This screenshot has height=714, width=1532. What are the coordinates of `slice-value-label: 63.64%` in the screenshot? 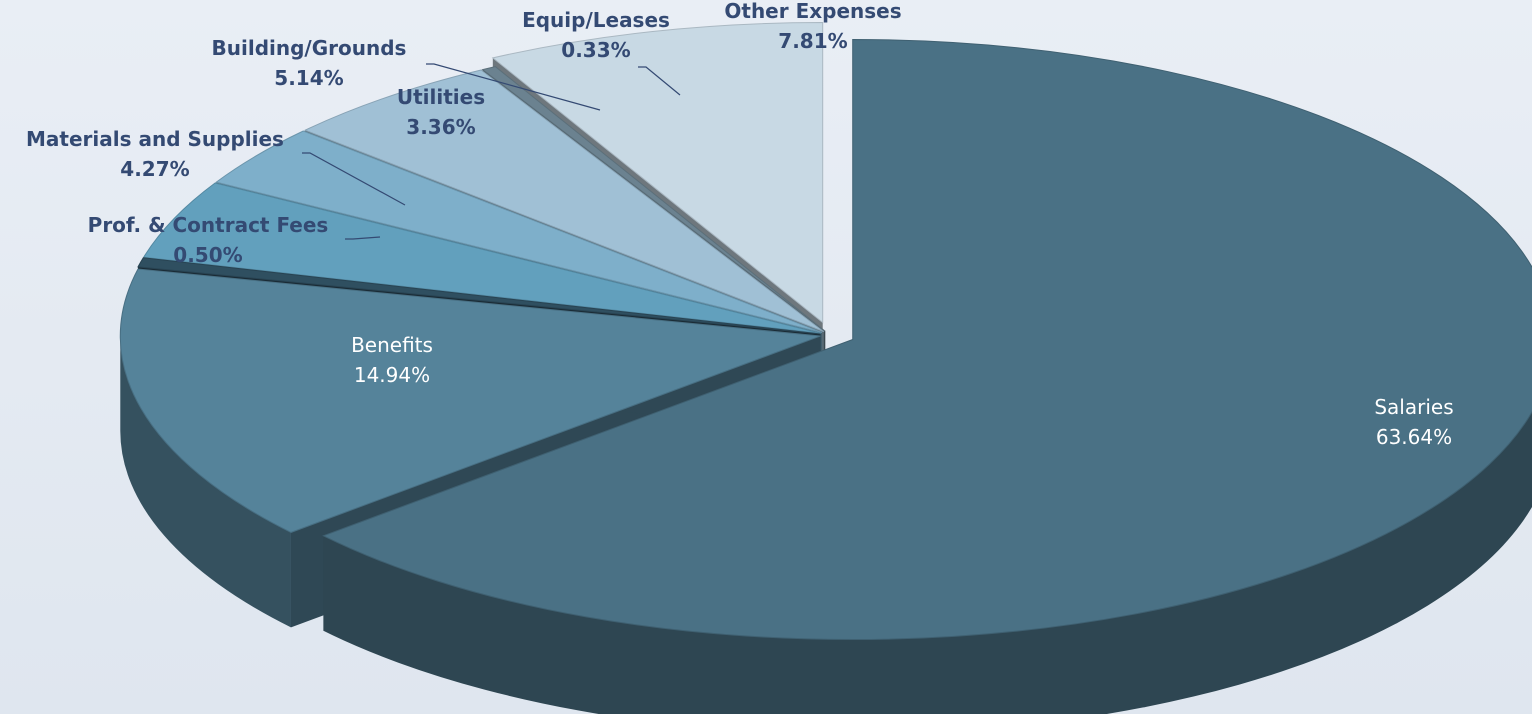 It's located at (1414, 437).